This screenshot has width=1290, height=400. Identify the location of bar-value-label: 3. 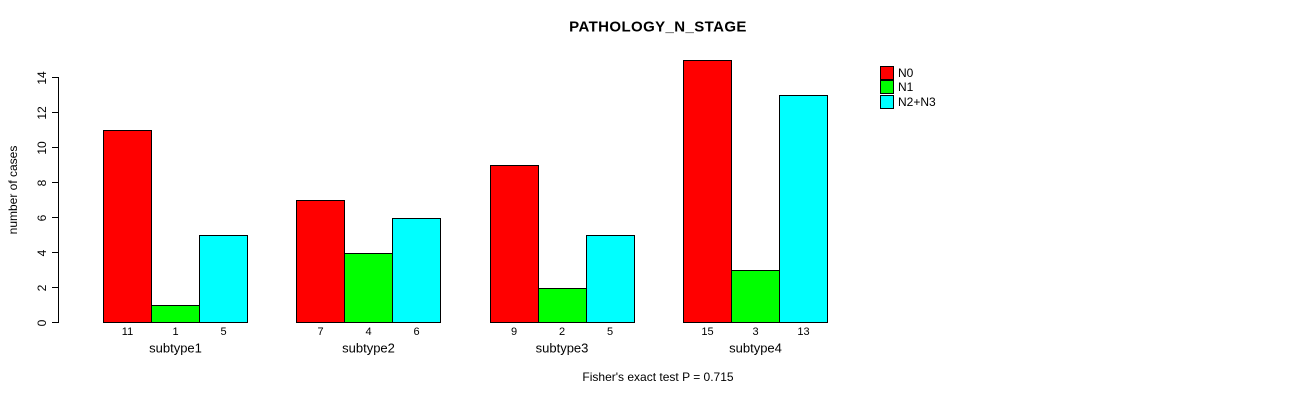
(755, 332).